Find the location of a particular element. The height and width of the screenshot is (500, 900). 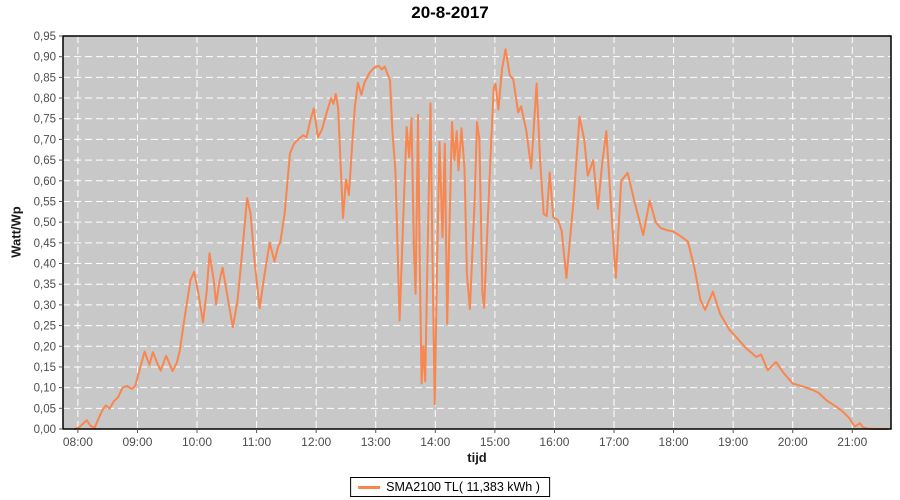

y-tick-label: 0,95 is located at coordinates (45, 37).